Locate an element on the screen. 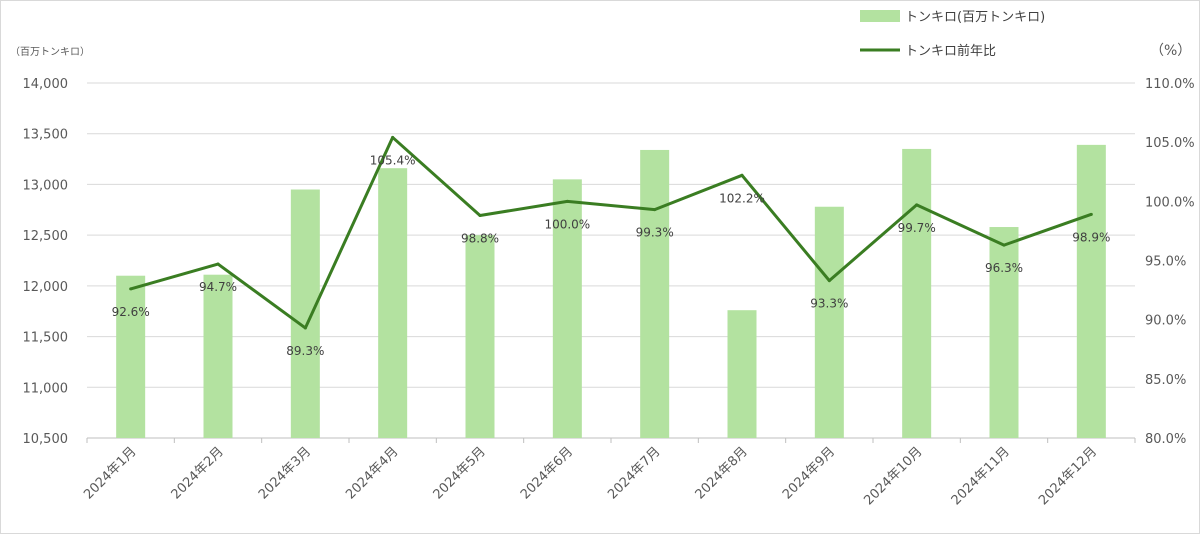  y-right-tick-label: 80.0% is located at coordinates (1165, 439).